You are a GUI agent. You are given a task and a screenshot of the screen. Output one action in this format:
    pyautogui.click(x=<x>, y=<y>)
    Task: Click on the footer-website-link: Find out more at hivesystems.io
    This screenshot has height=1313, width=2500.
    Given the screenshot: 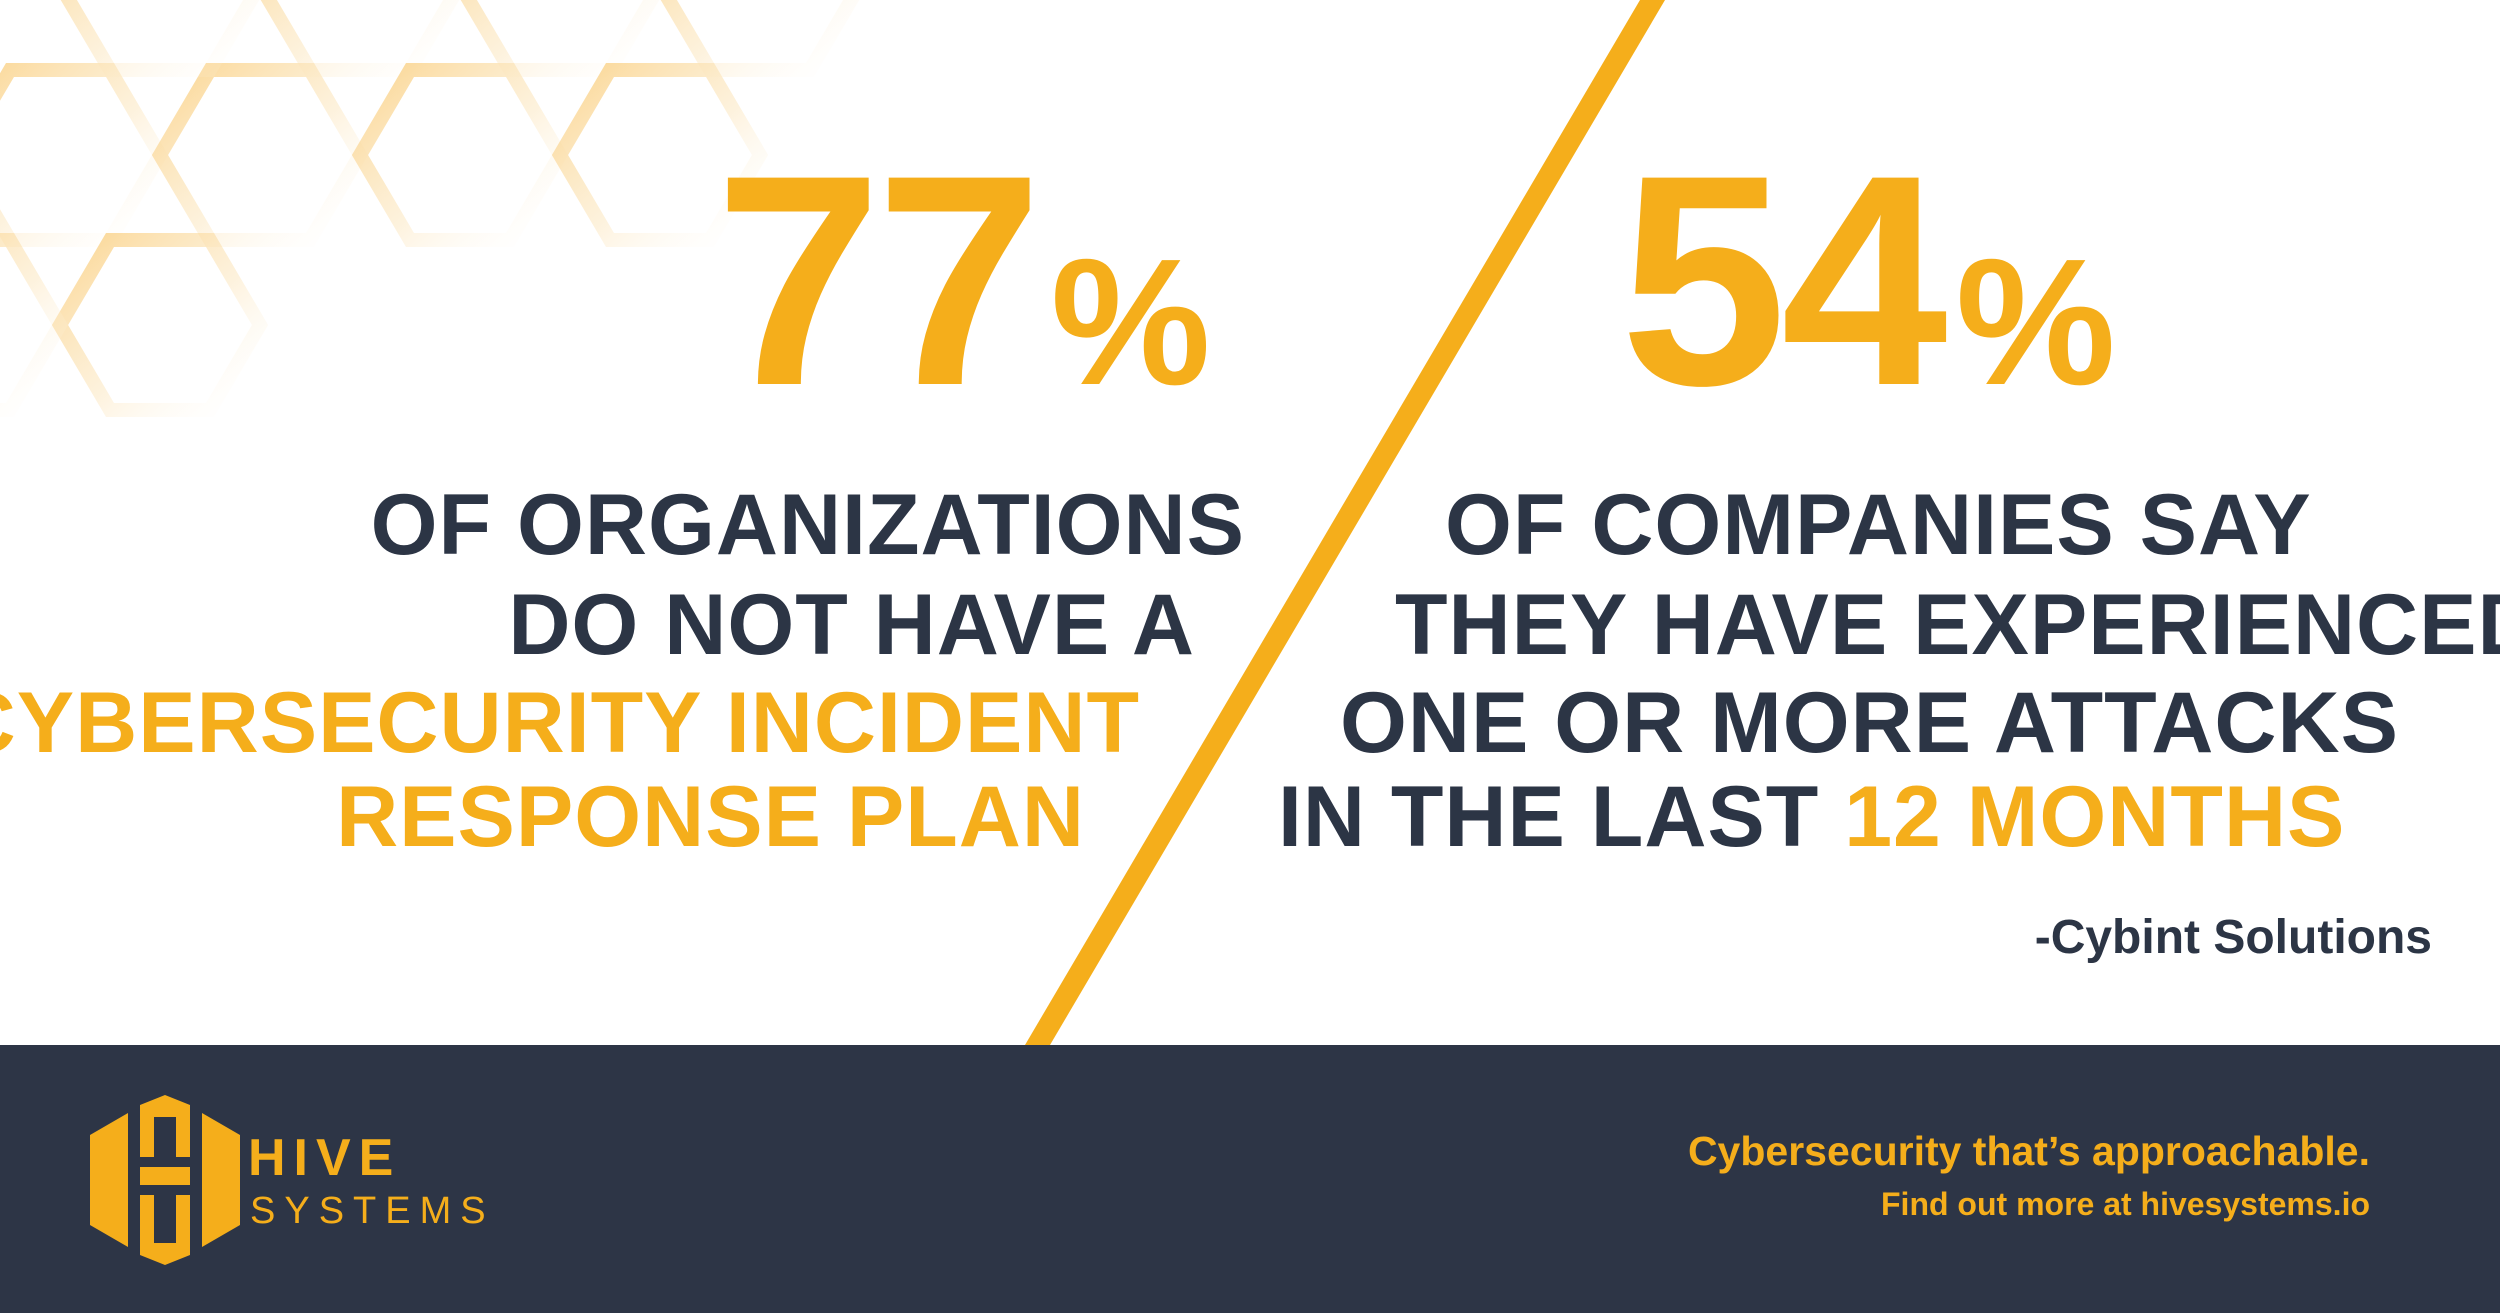 What is the action you would take?
    pyautogui.click(x=2125, y=1204)
    